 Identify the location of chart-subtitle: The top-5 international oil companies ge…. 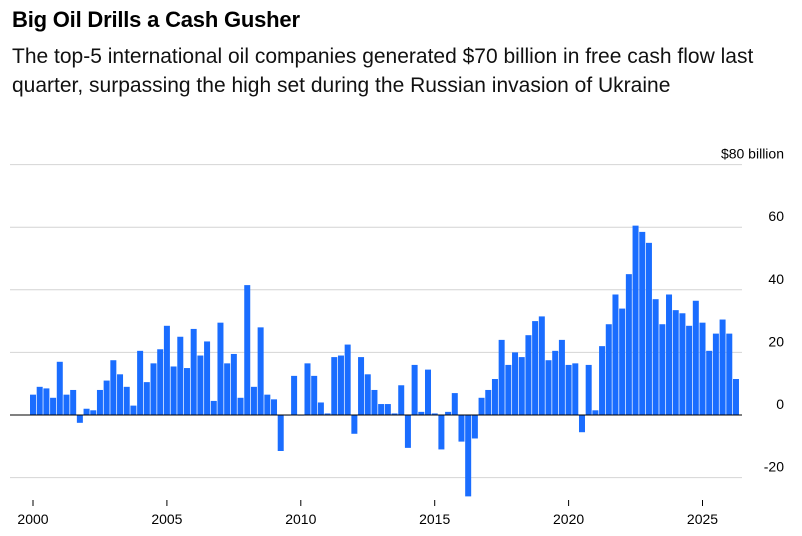
(383, 71).